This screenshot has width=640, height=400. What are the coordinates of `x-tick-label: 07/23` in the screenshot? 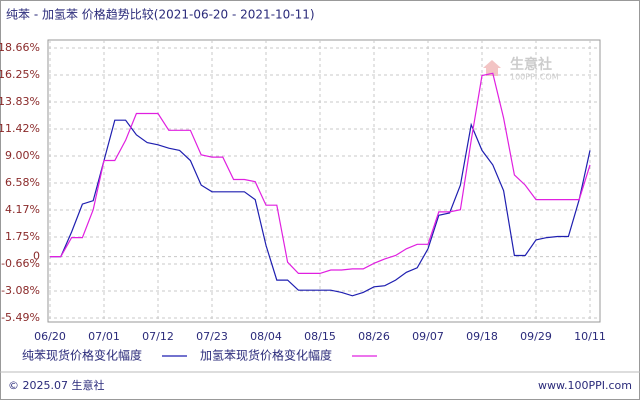 It's located at (212, 336).